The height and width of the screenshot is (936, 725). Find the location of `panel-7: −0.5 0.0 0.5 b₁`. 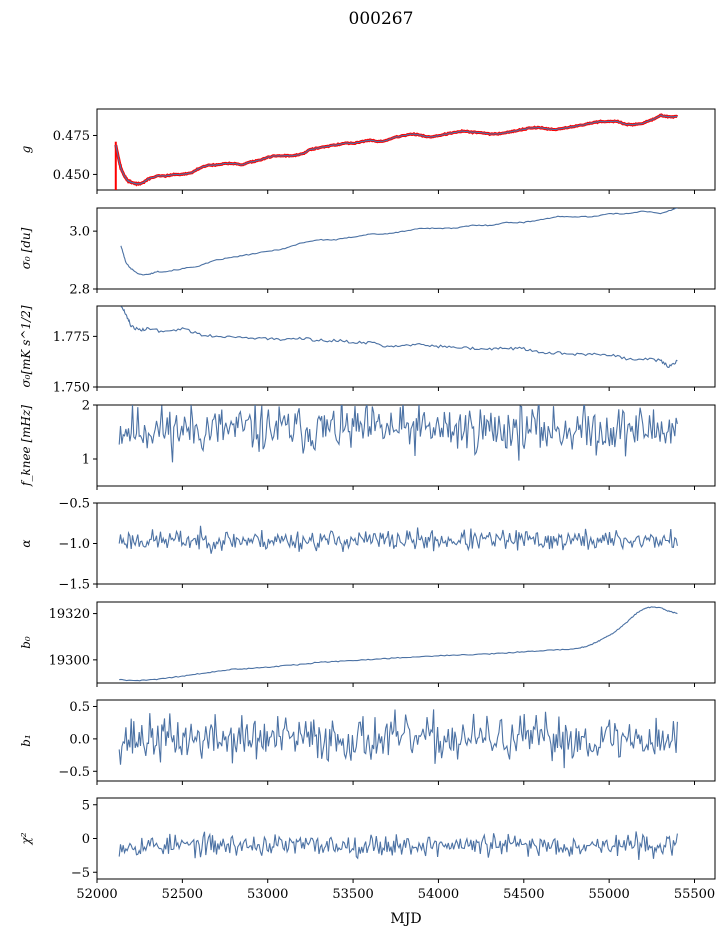

panel-7: −0.5 0.0 0.5 b₁ is located at coordinates (367, 742).